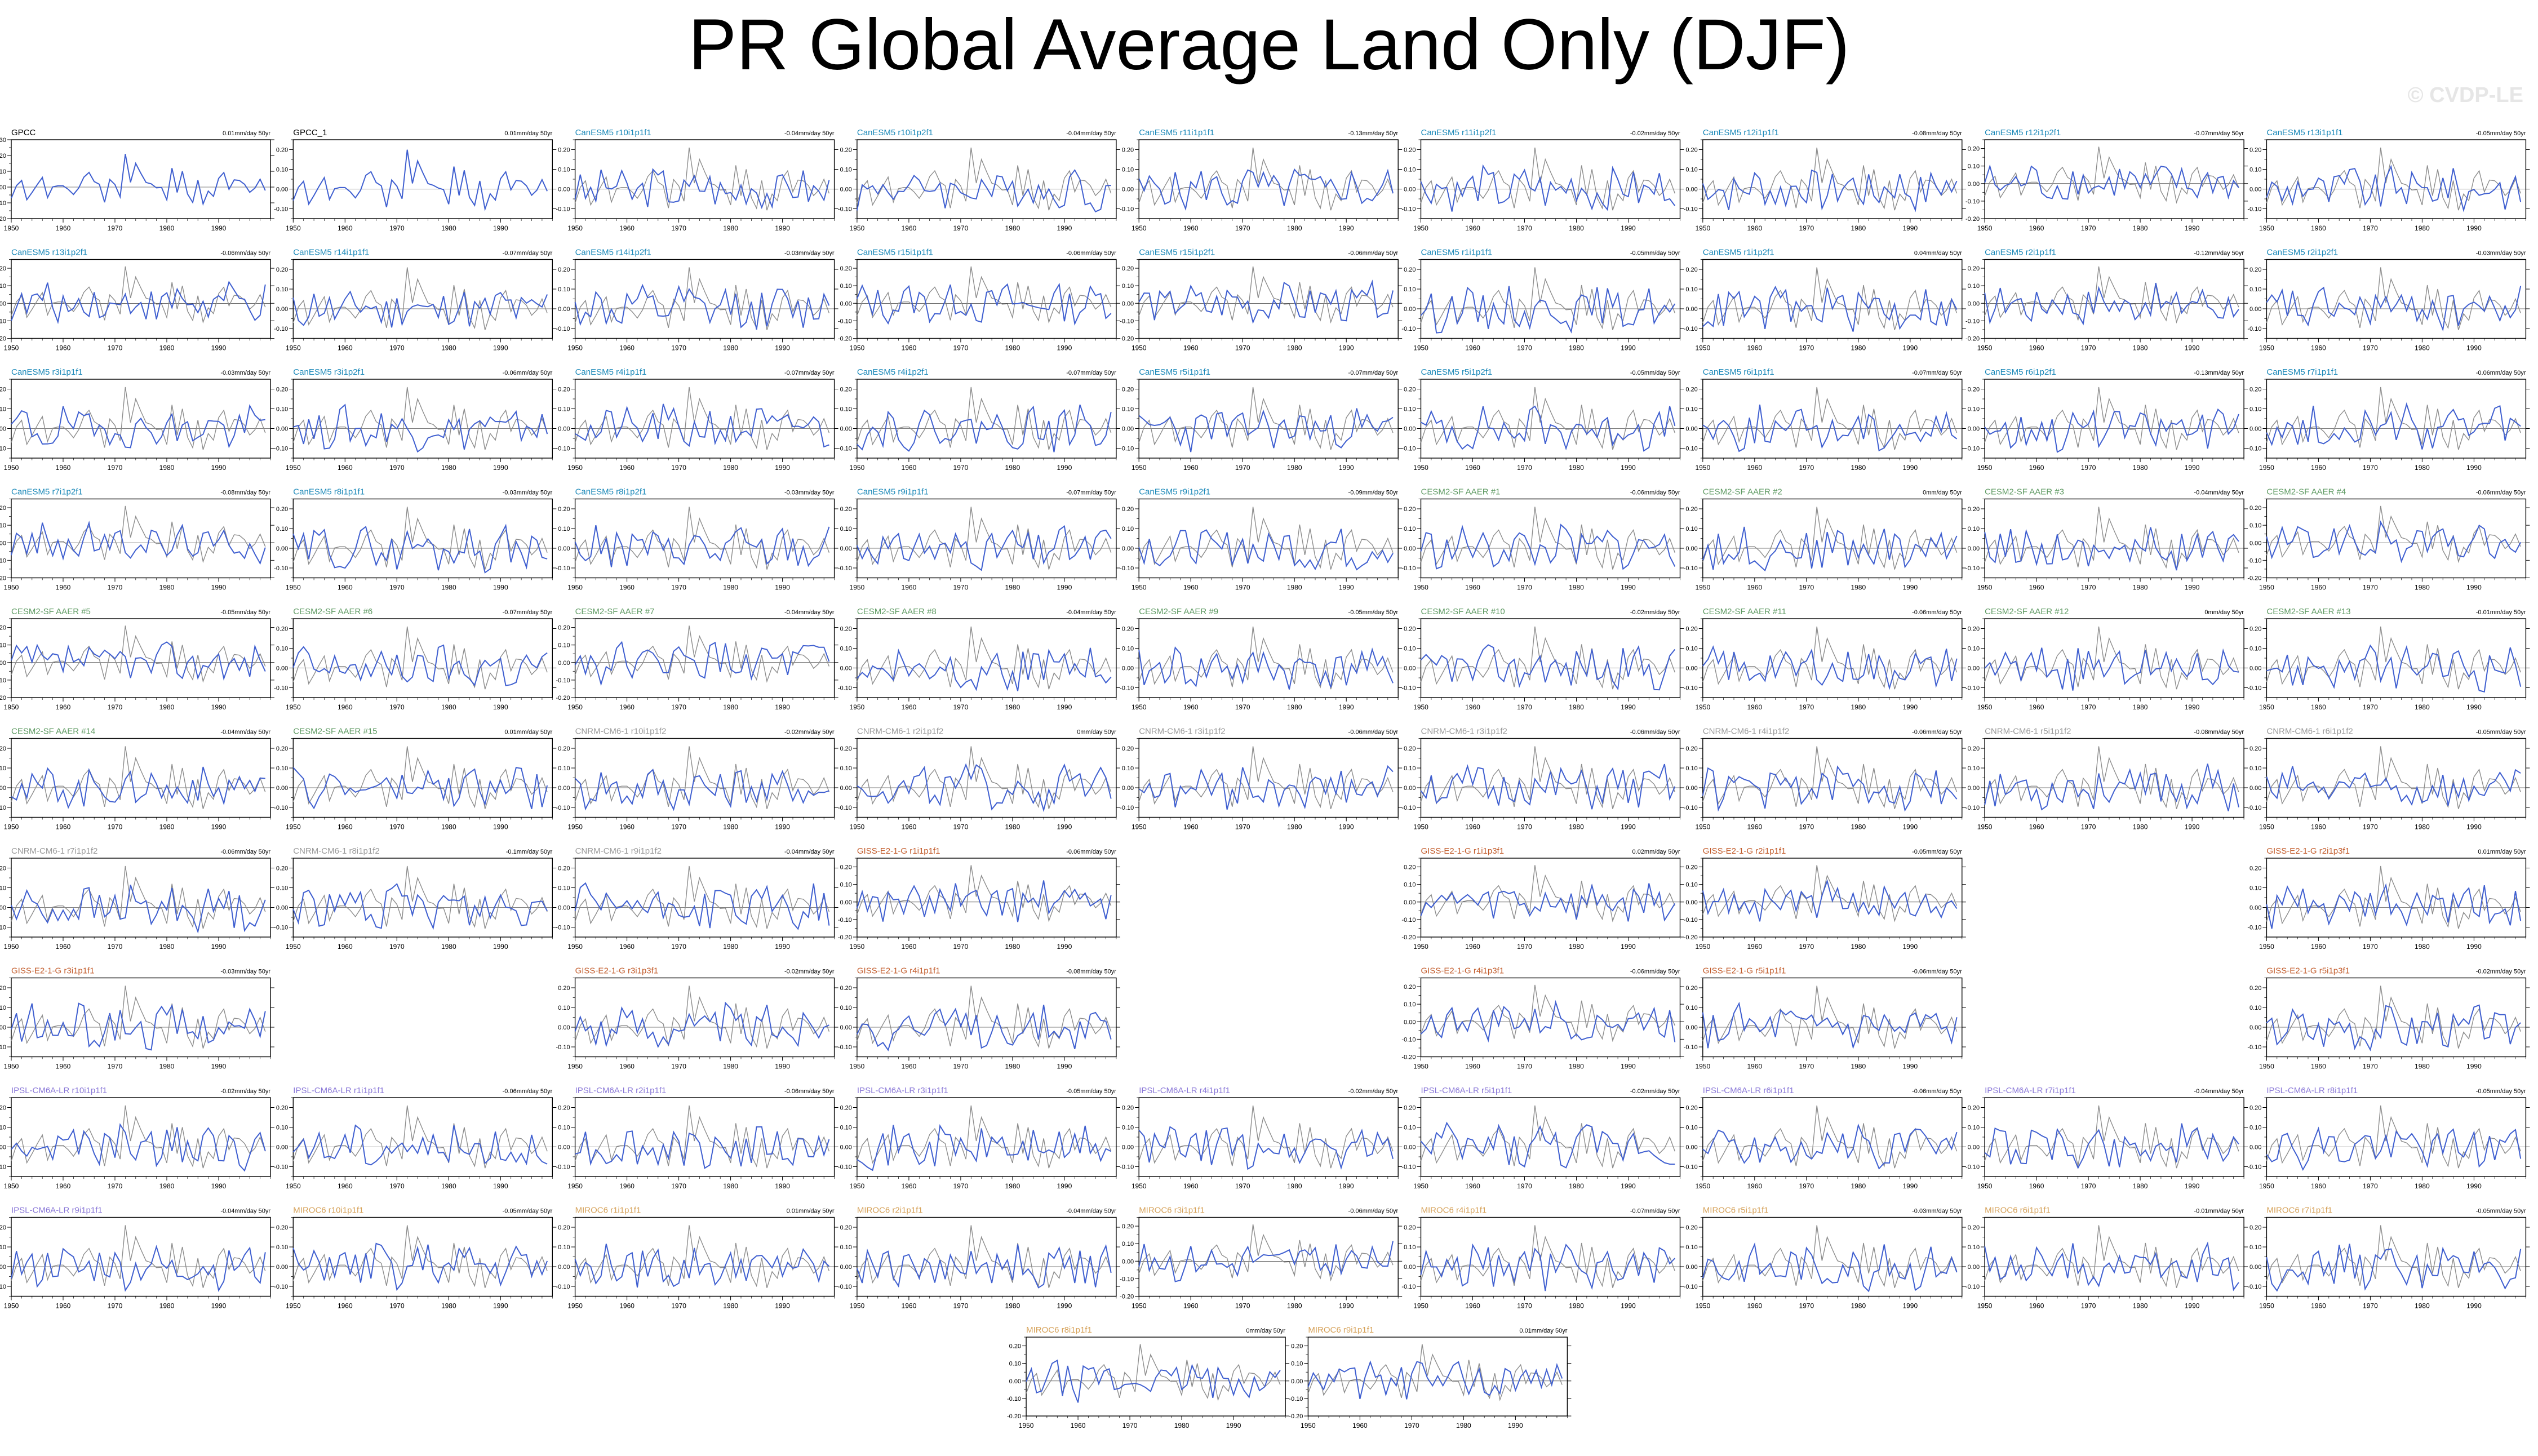  Describe the element at coordinates (893, 492) in the screenshot. I see `panel-title: CanESM5 r9i1p1f1` at that location.